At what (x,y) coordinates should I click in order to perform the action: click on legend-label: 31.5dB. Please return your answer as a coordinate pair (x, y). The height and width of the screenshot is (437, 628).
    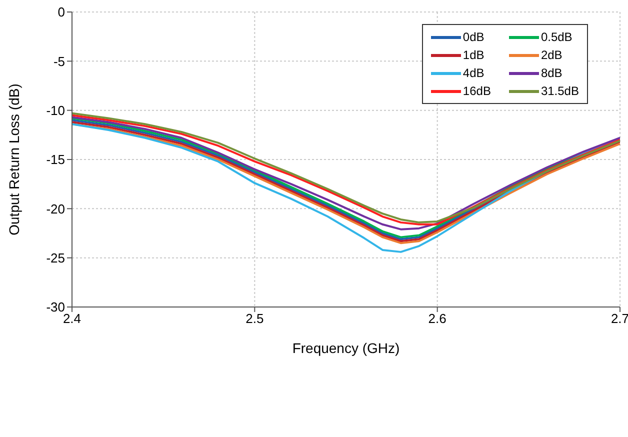
    Looking at the image, I should click on (559, 91).